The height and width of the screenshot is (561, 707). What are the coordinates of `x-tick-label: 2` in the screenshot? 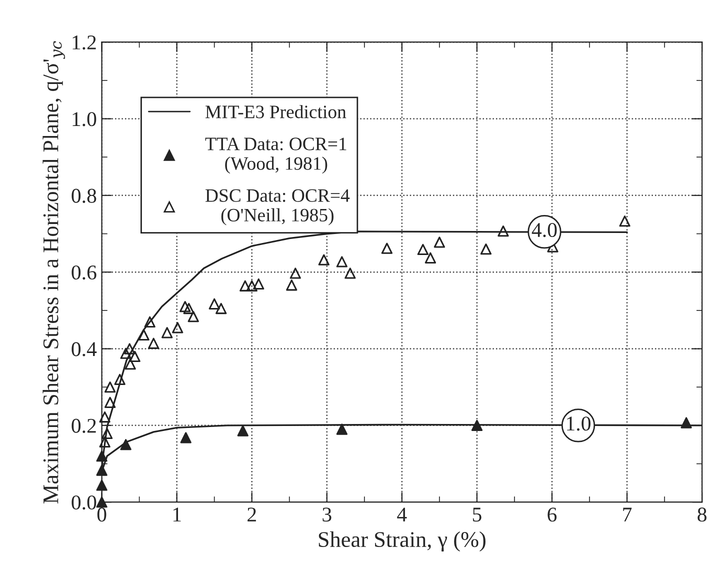 It's located at (252, 515).